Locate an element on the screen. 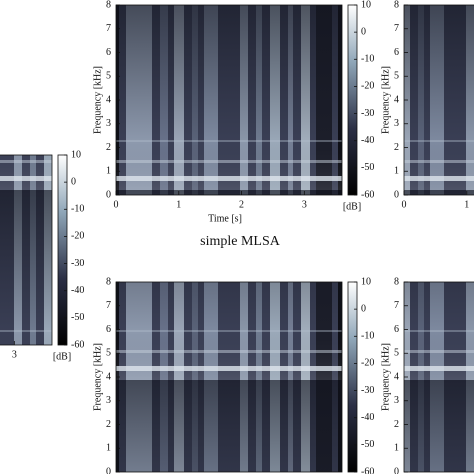 Image resolution: width=474 pixels, height=474 pixels. panel-title: simple MLSA is located at coordinates (240, 241).